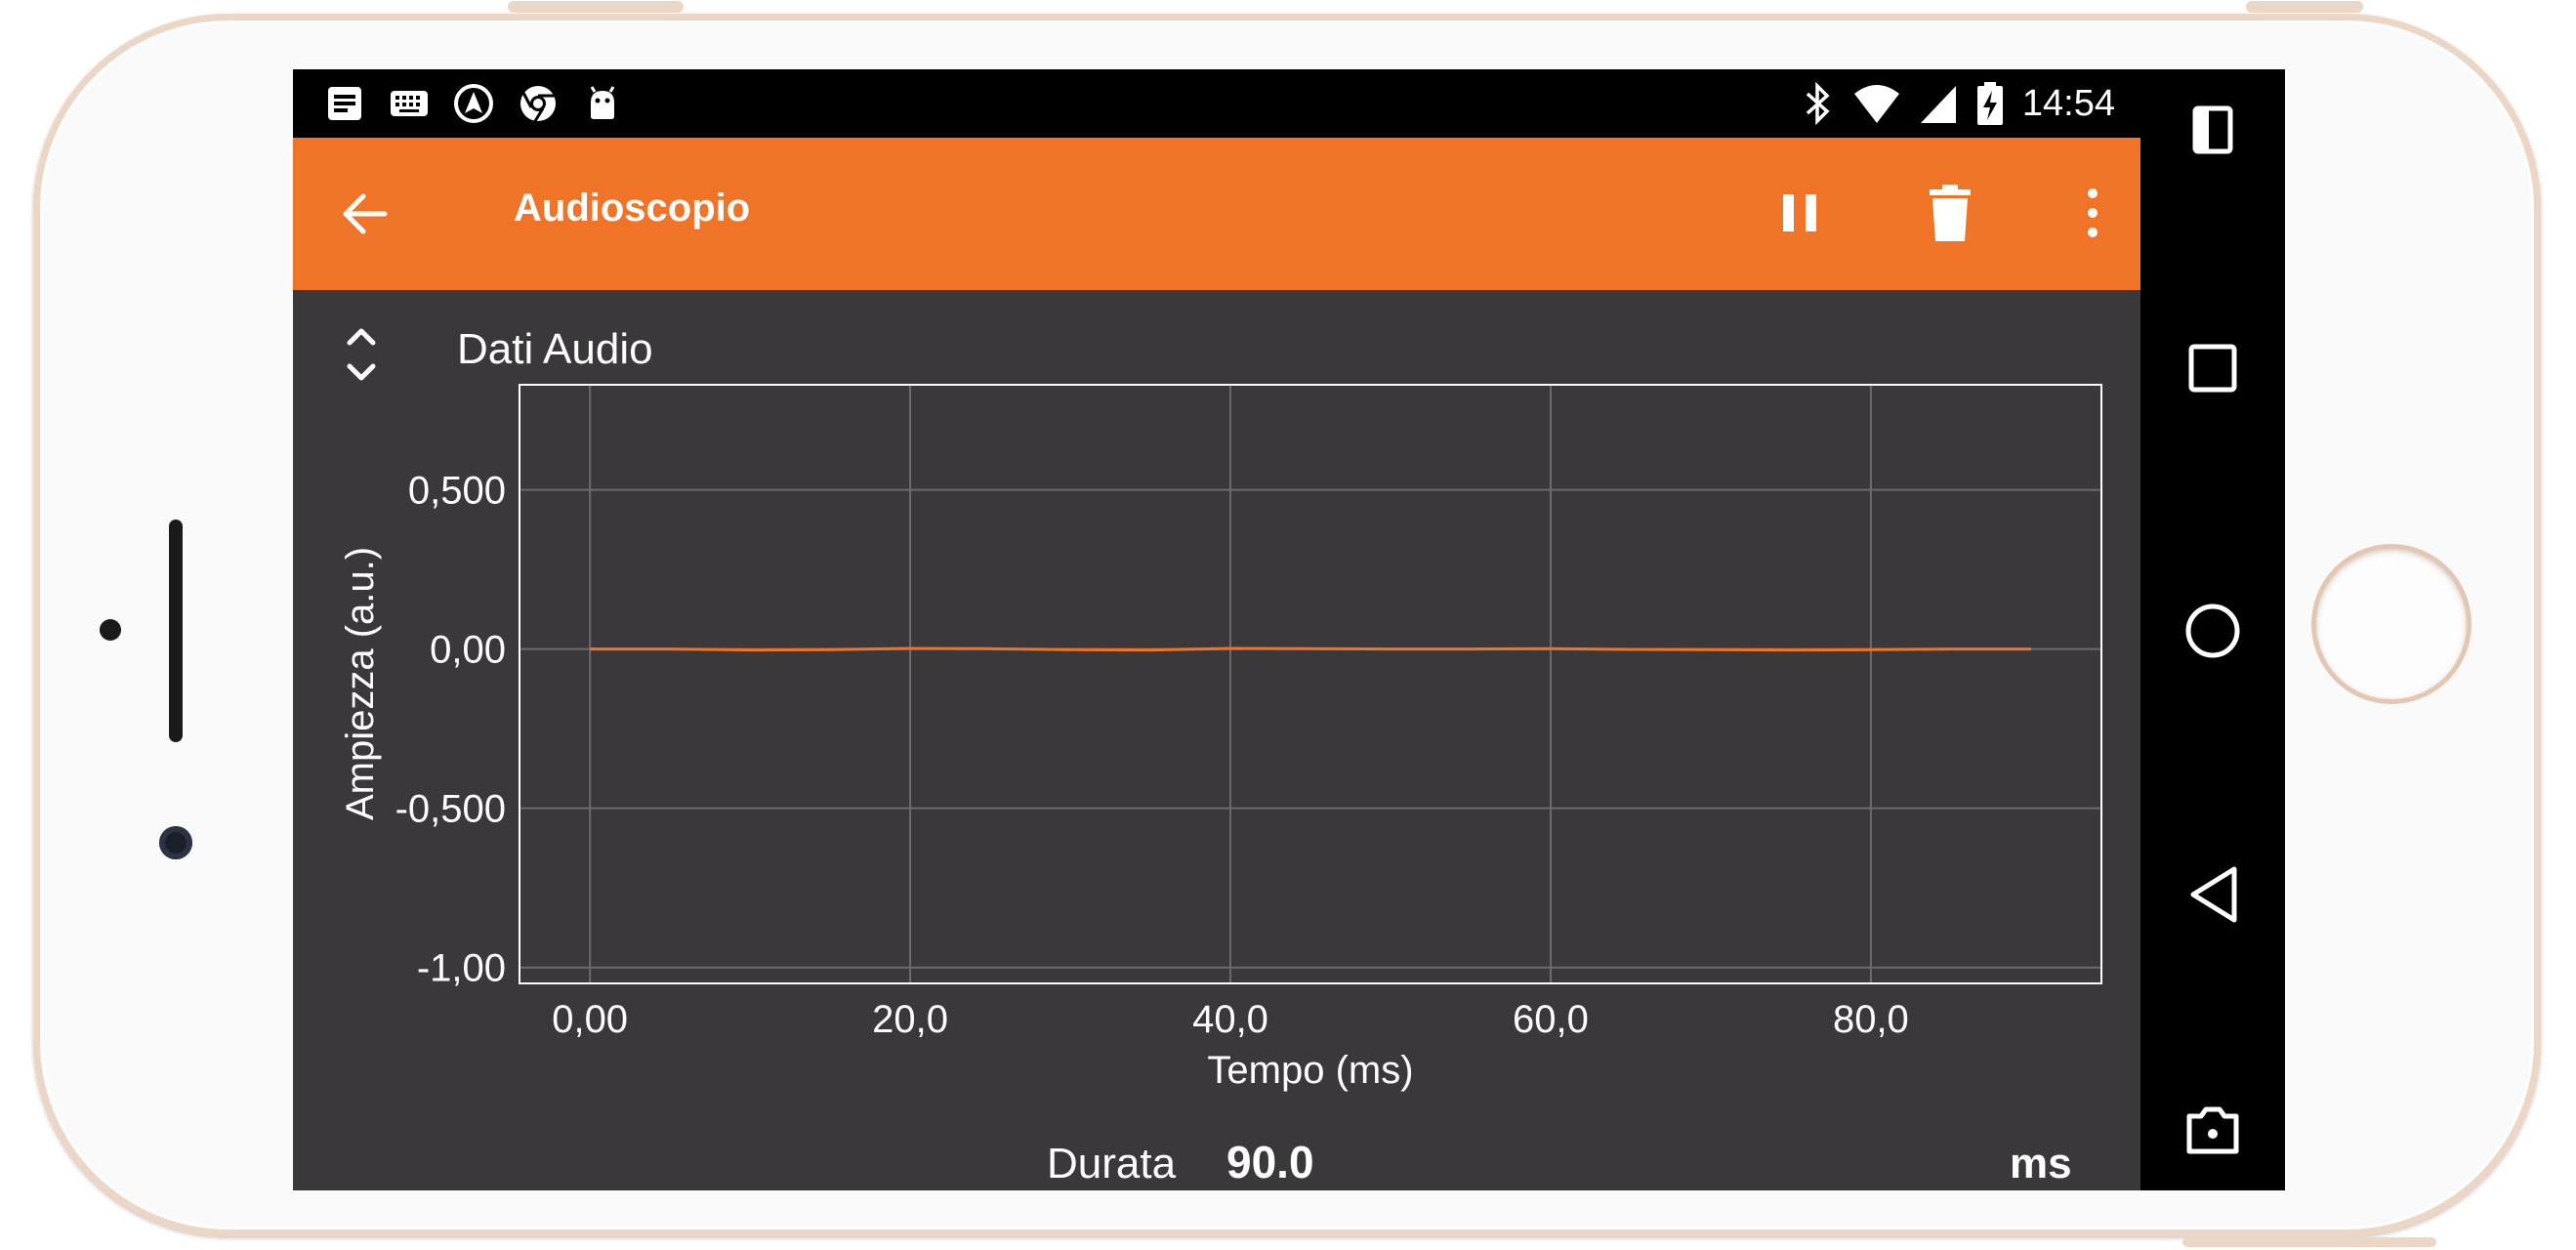  I want to click on status-bar: 14:54, so click(1216, 104).